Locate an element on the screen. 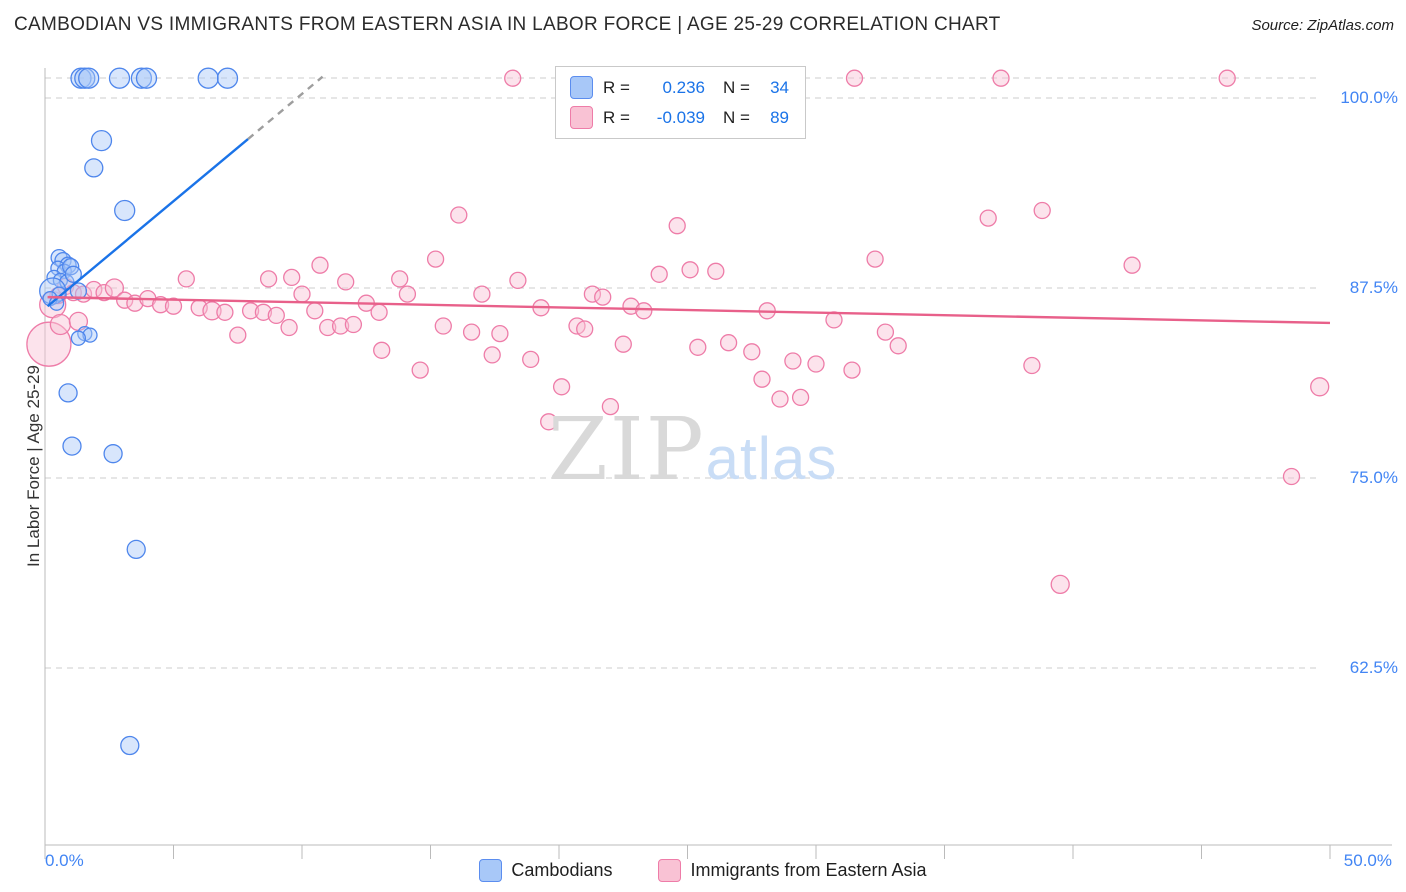 Image resolution: width=1406 pixels, height=892 pixels. legend-item-cambodians: Cambodians is located at coordinates (545, 870).